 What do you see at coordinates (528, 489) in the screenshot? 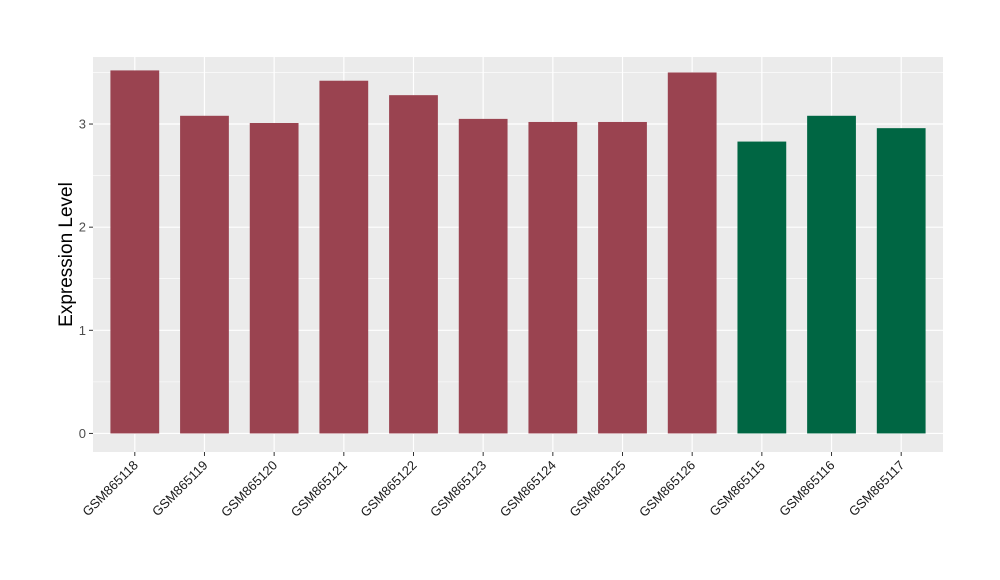
I see `x-tick-label: GSM865124` at bounding box center [528, 489].